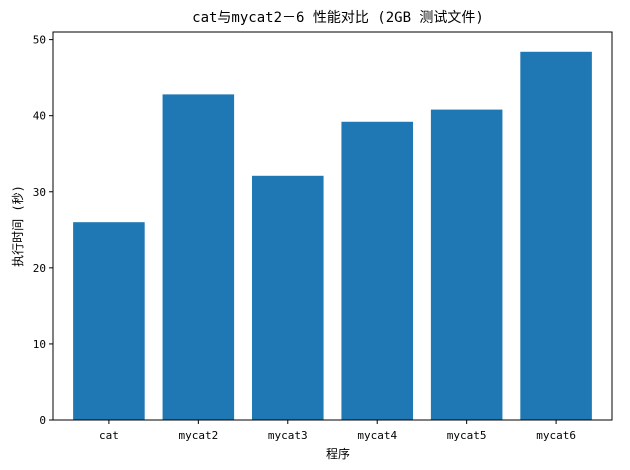 The height and width of the screenshot is (470, 630). Describe the element at coordinates (39, 268) in the screenshot. I see `y-tick-label: 20` at that location.